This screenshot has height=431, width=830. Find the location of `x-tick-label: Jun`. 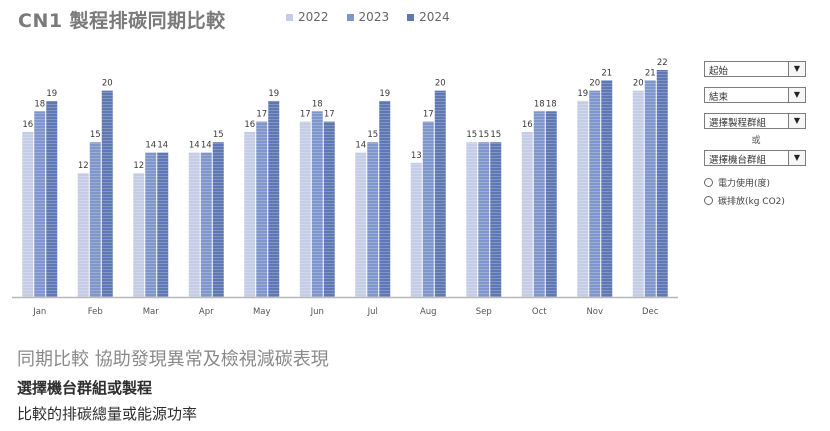

x-tick-label: Jun is located at coordinates (317, 312).